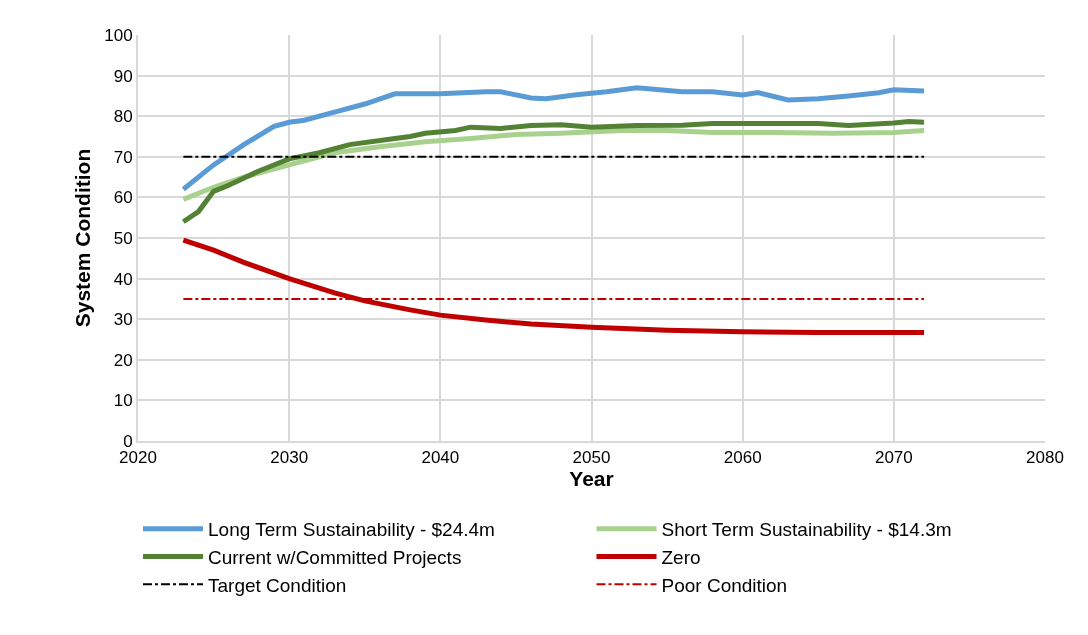  Describe the element at coordinates (123, 279) in the screenshot. I see `y-tick-label: 40` at that location.